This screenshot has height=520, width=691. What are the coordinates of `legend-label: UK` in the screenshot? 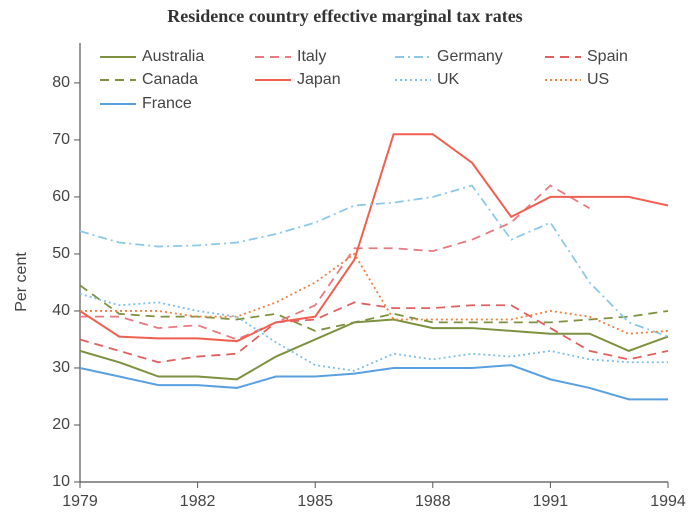 It's located at (448, 79).